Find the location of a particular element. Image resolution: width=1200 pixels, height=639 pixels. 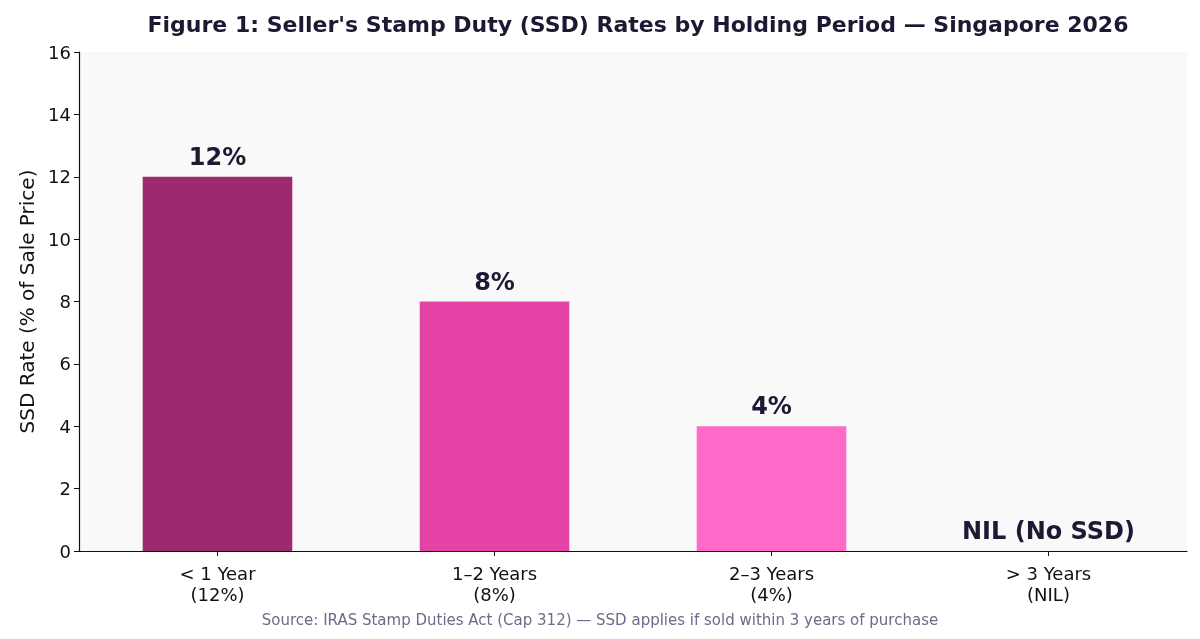

data-label: NIL (No SSD) is located at coordinates (1048, 531).